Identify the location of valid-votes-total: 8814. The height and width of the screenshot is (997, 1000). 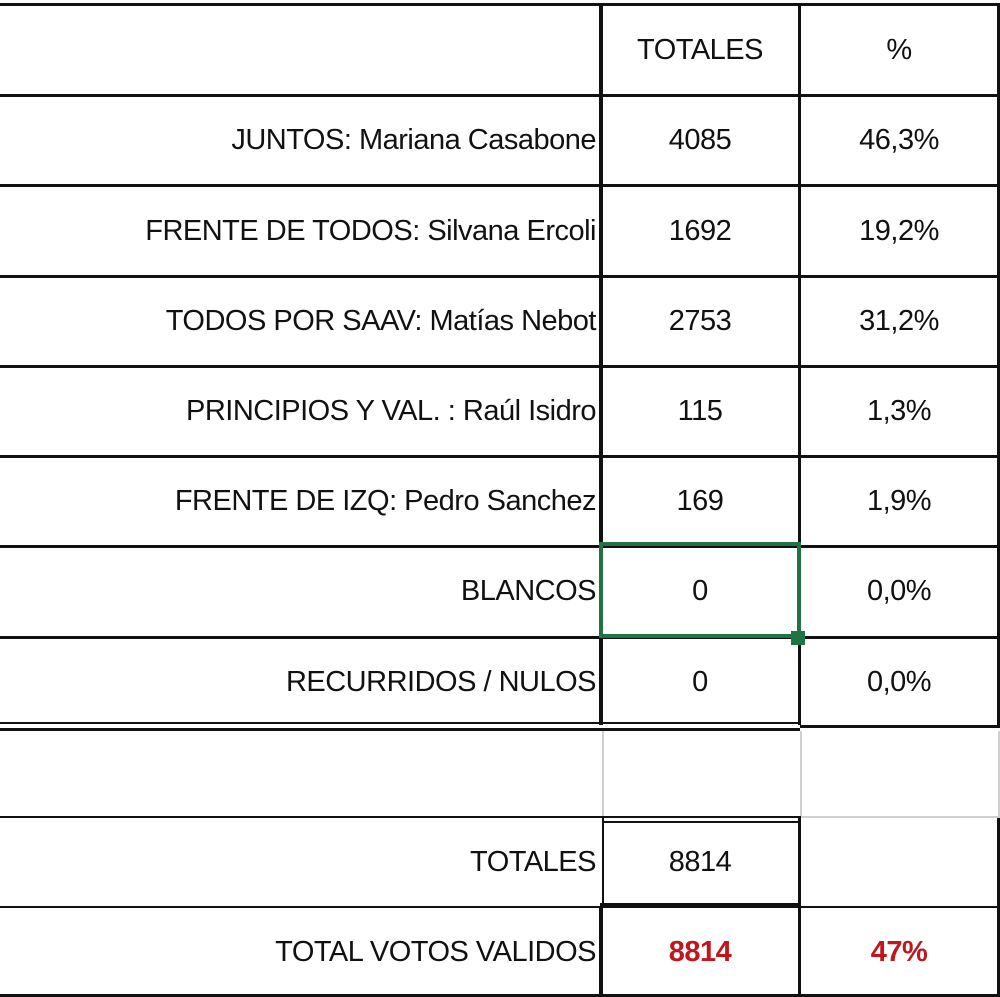
(700, 951).